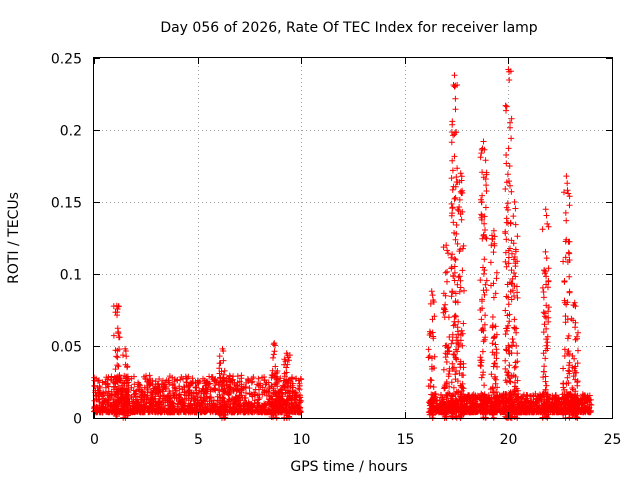 This screenshot has height=480, width=640. I want to click on y-tick-label: 0, so click(77, 420).